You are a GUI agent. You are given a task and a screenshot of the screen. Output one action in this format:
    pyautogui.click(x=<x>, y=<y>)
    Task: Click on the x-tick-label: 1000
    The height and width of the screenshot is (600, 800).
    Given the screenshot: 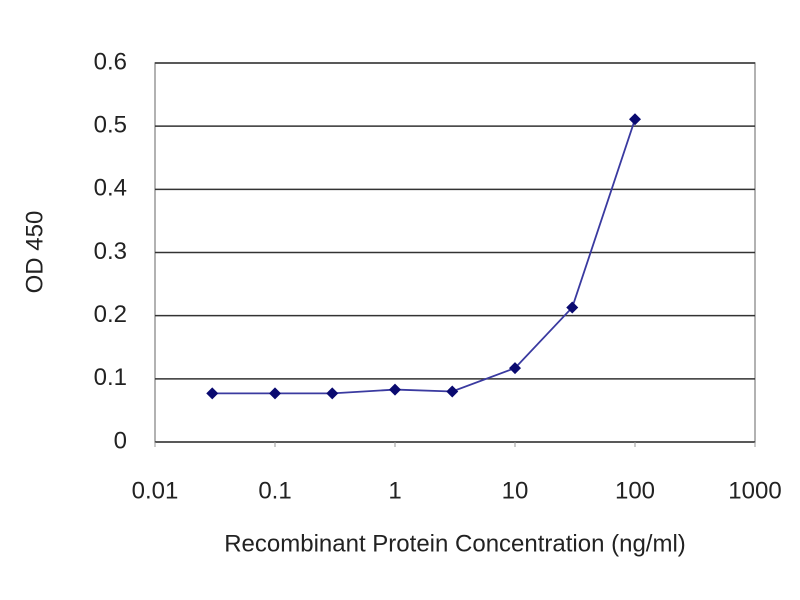 What is the action you would take?
    pyautogui.click(x=754, y=490)
    